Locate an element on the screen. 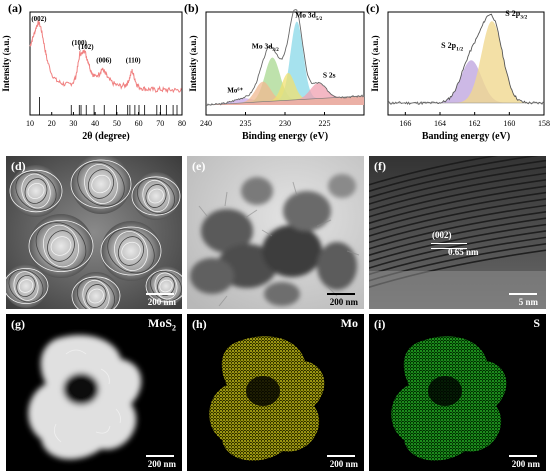  x-tick-label: 10 is located at coordinates (30, 123).